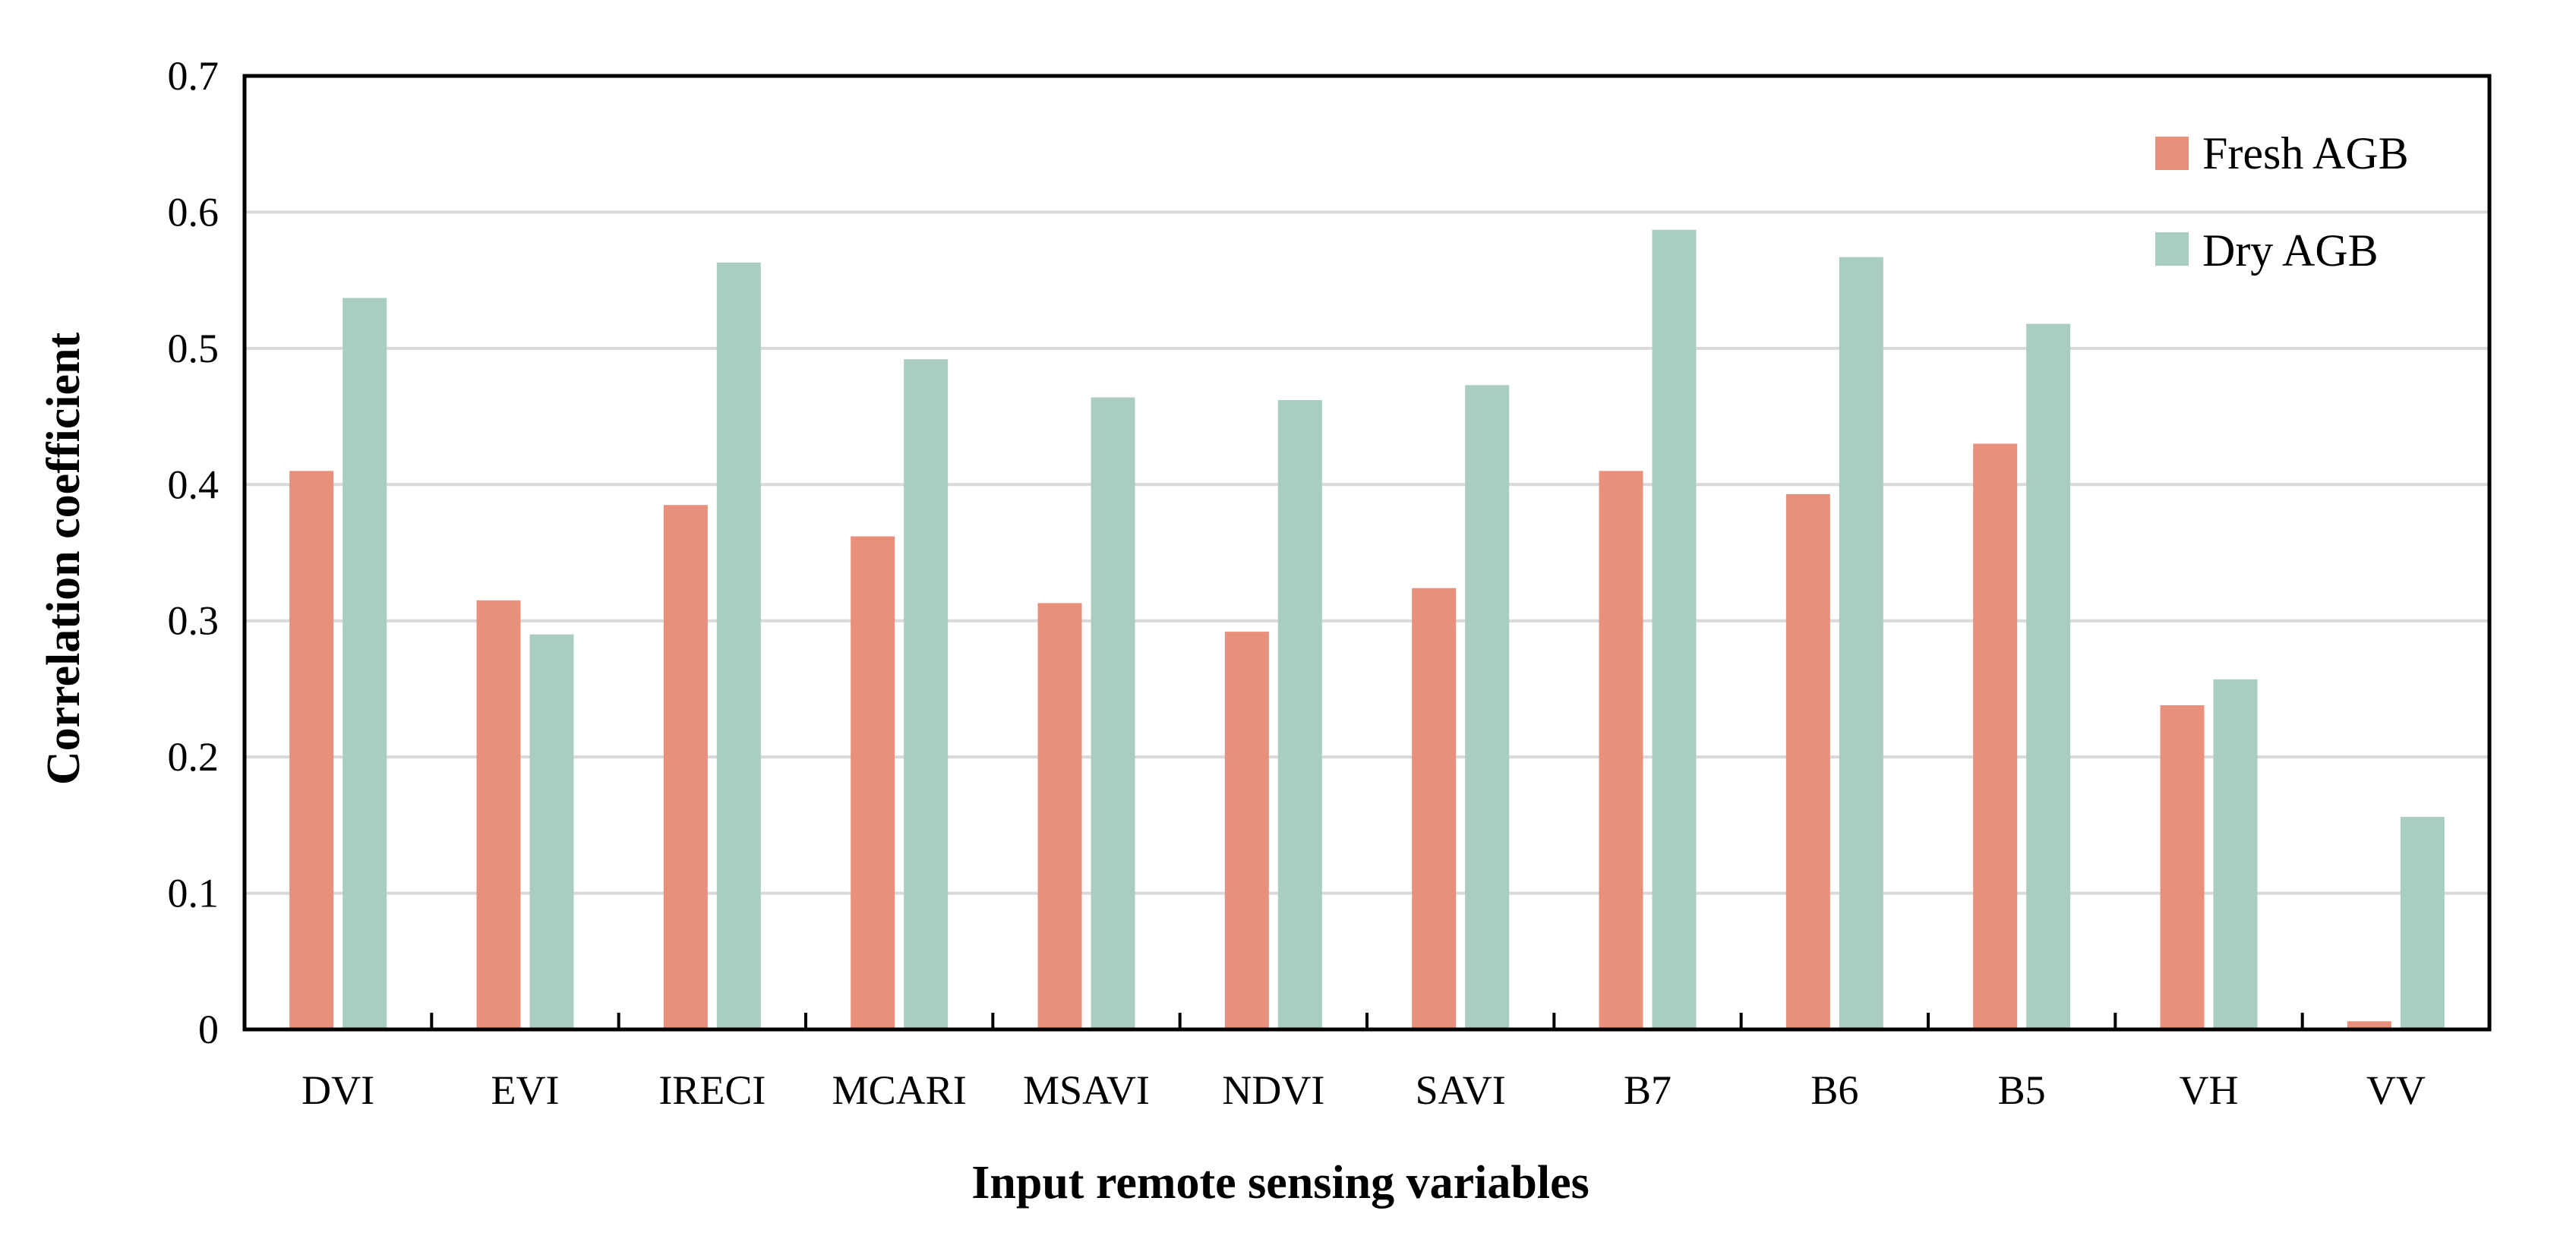 The image size is (2576, 1242). I want to click on bar-dry-agb-b7, so click(1675, 629).